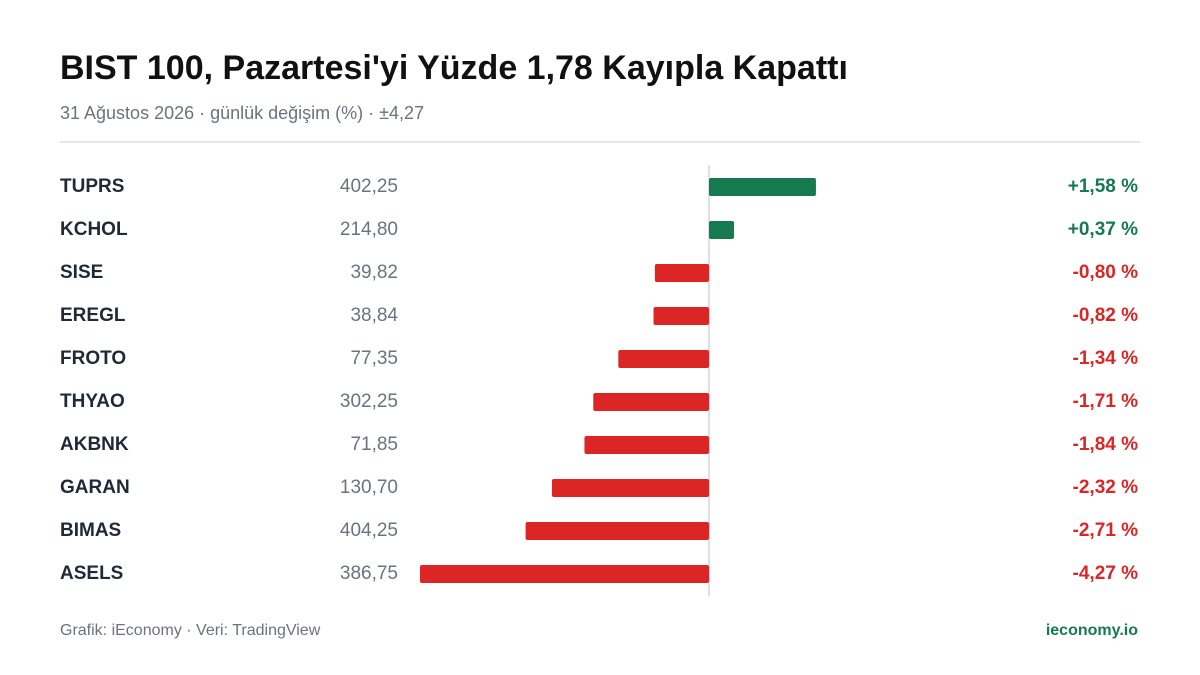 The height and width of the screenshot is (675, 1200). Describe the element at coordinates (374, 444) in the screenshot. I see `price-label: 71,85` at that location.